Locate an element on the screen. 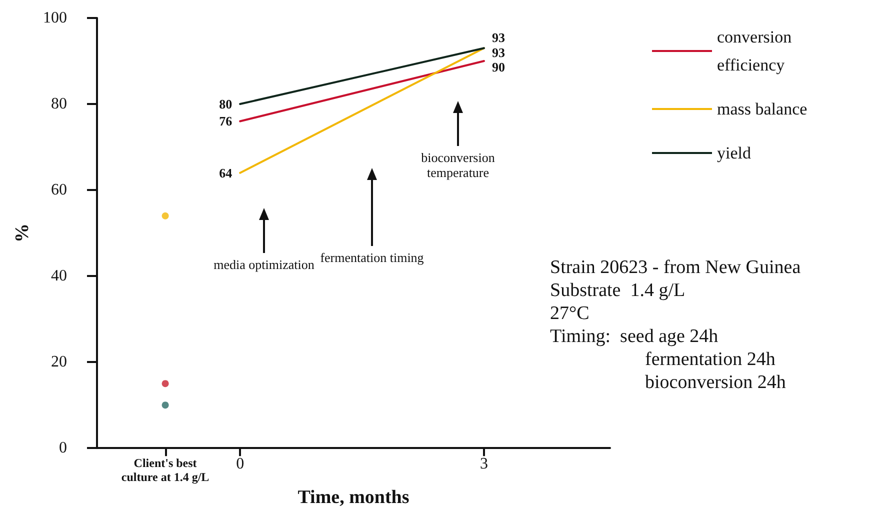  annotation: fermentation timing is located at coordinates (372, 257).